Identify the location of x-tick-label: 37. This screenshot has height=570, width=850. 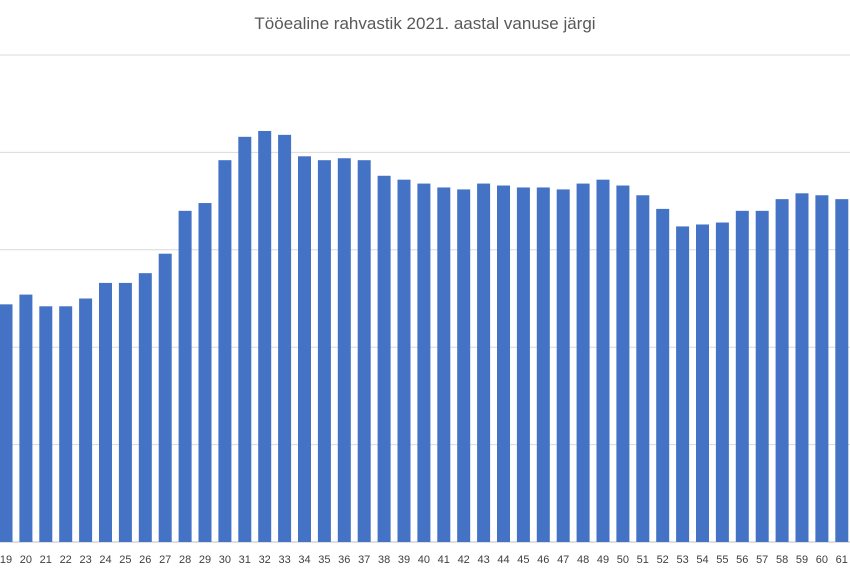
(364, 560).